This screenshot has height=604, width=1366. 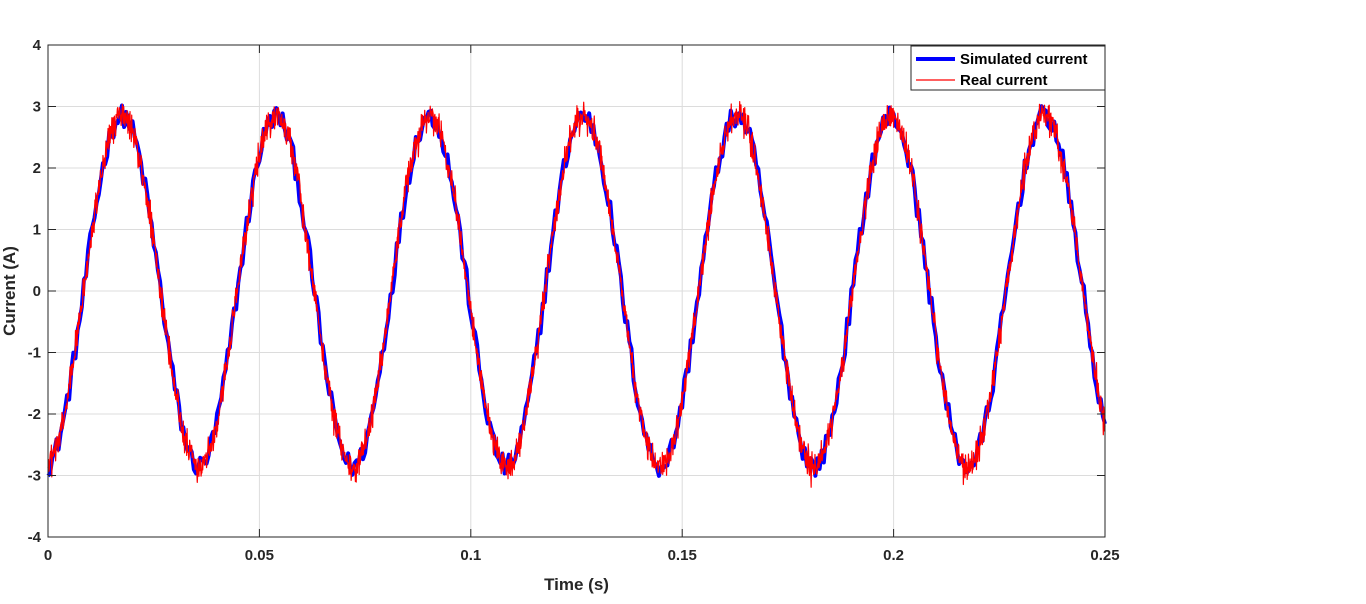 I want to click on y-tick-label: -1, so click(x=34, y=353).